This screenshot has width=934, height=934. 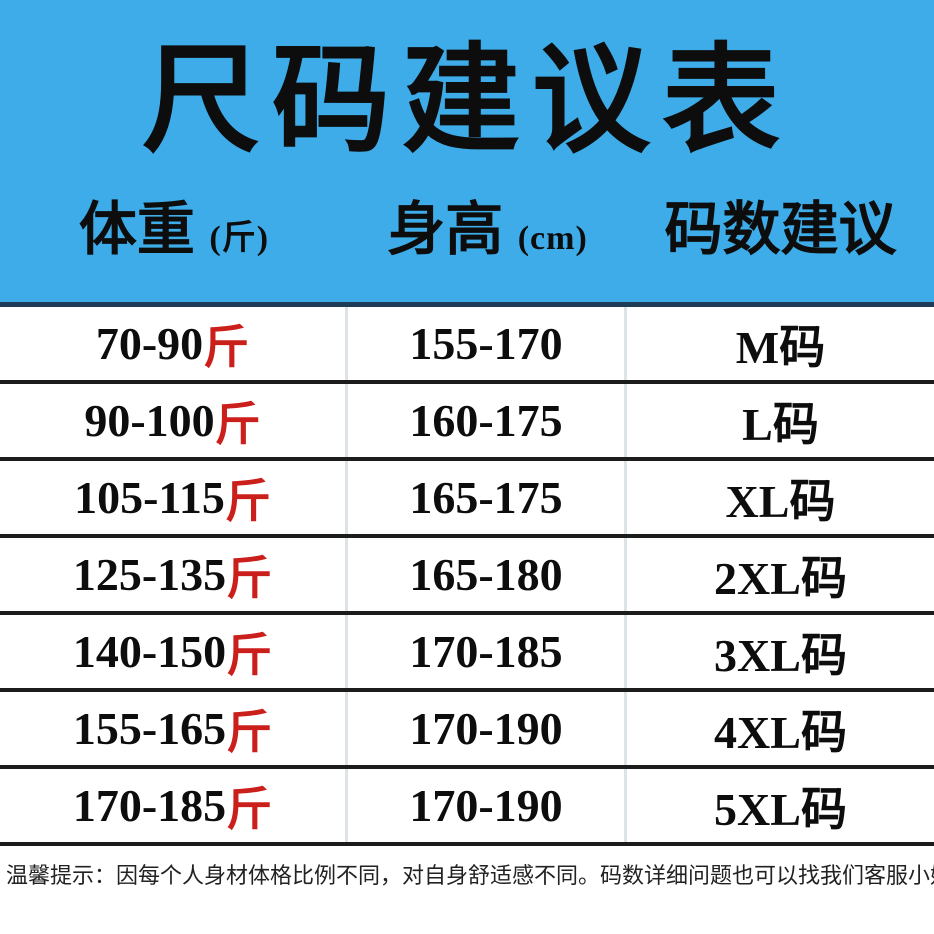 I want to click on size-cell: 2XL码, so click(x=780, y=578).